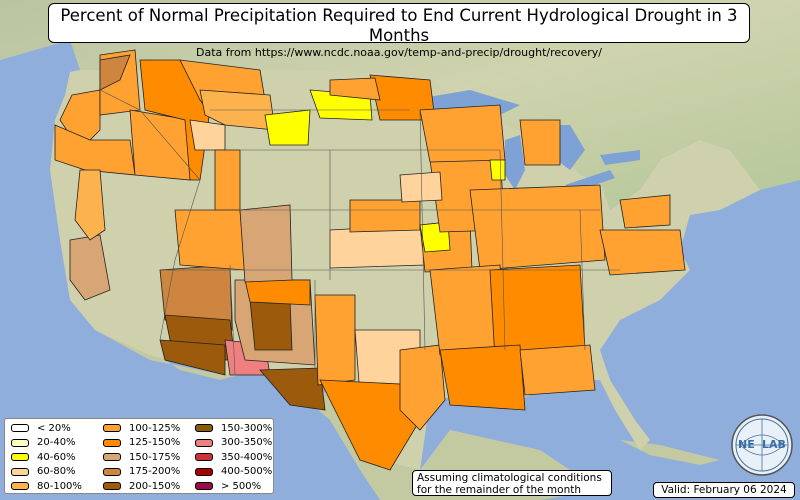  I want to click on region-ia-light, so click(421, 187).